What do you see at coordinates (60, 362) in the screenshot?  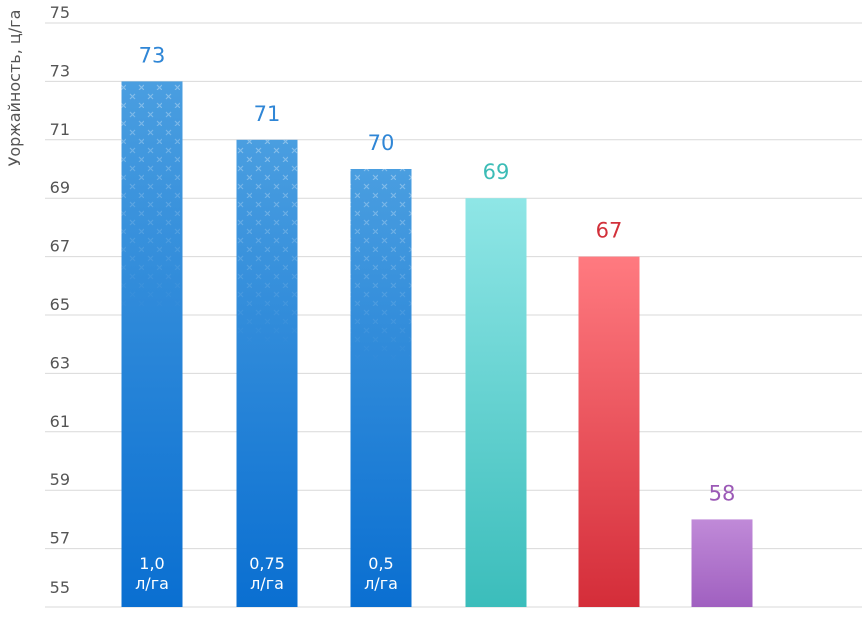 I see `y-tick-label: 63` at bounding box center [60, 362].